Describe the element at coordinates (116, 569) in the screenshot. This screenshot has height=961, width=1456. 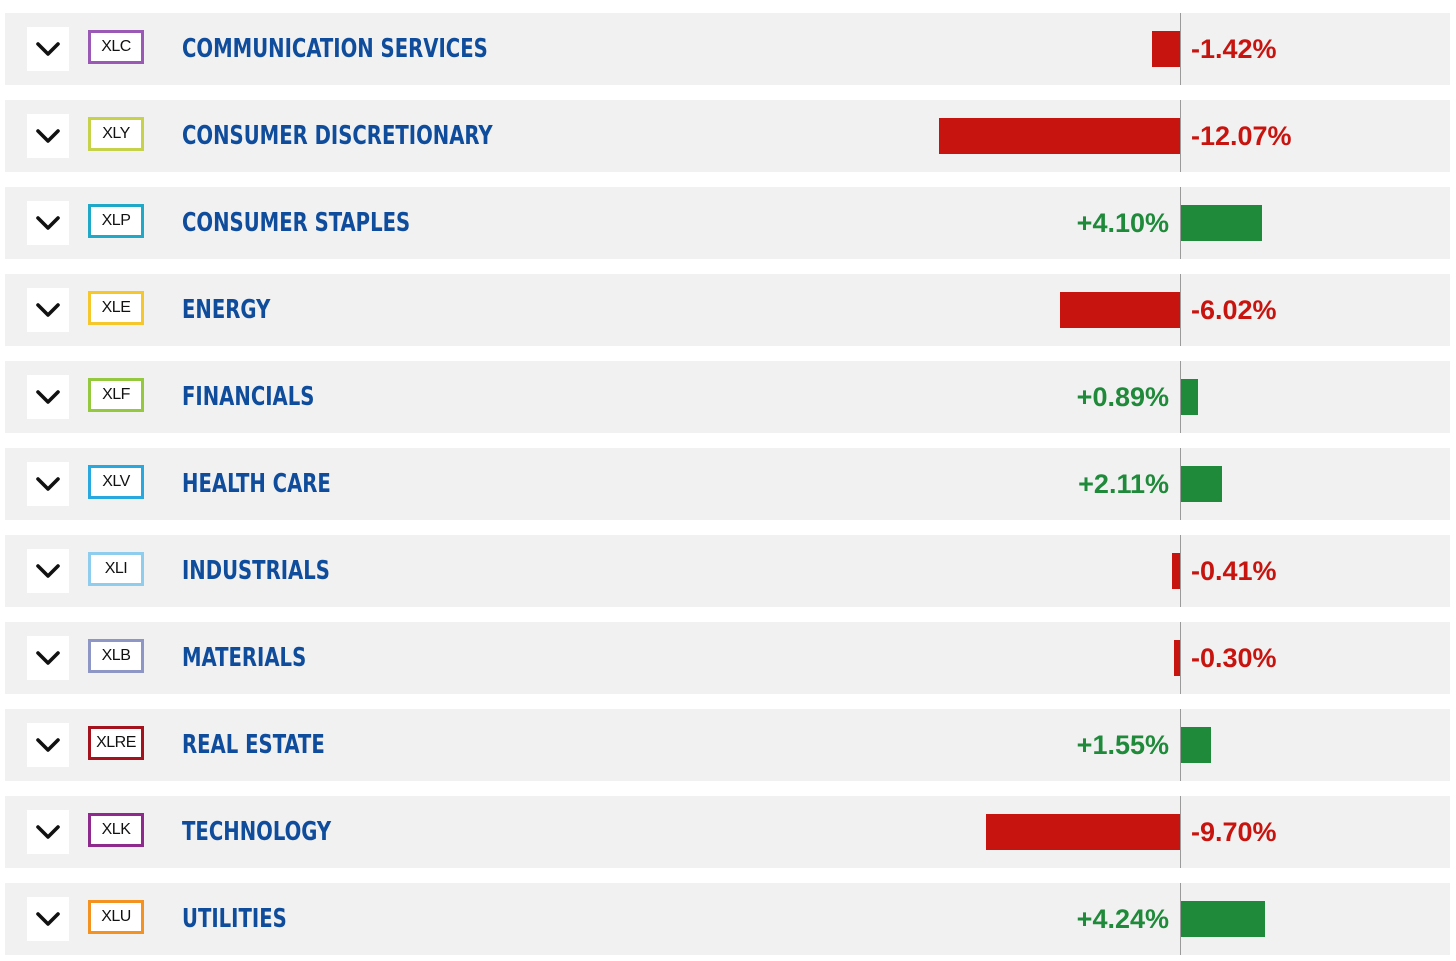
I see `ticker-badge: XLI` at that location.